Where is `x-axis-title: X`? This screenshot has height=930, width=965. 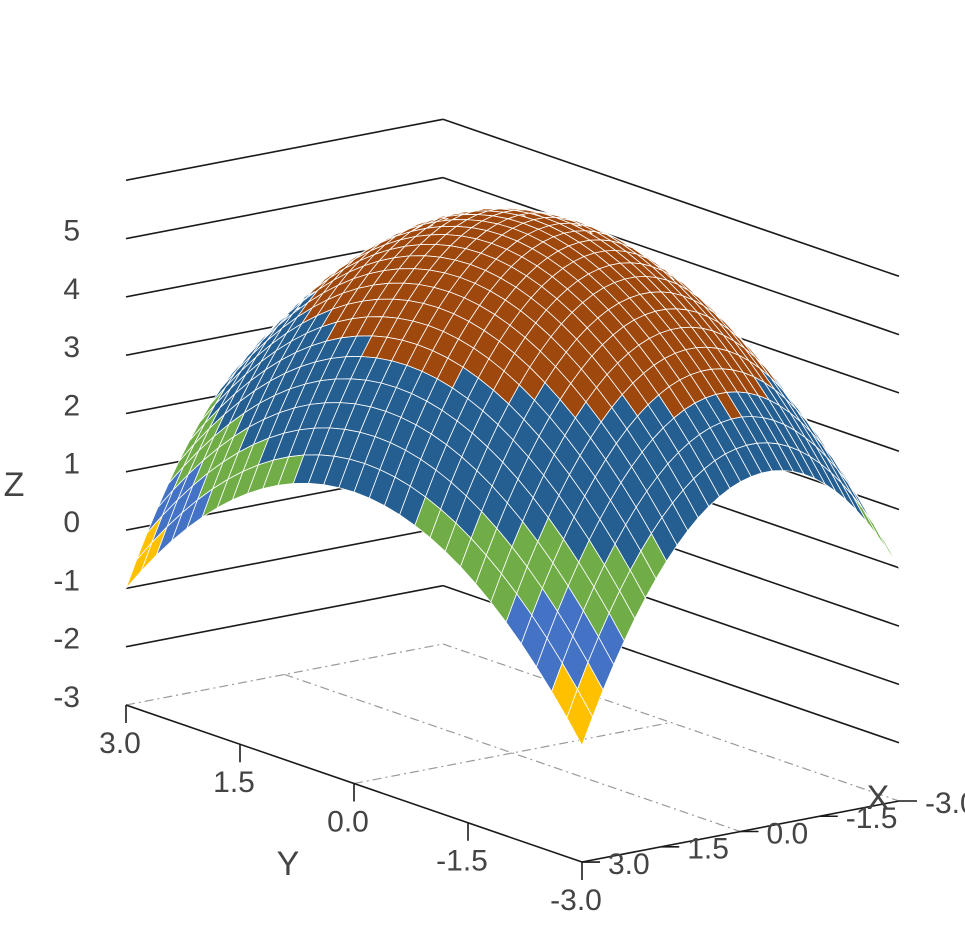 x-axis-title: X is located at coordinates (878, 798).